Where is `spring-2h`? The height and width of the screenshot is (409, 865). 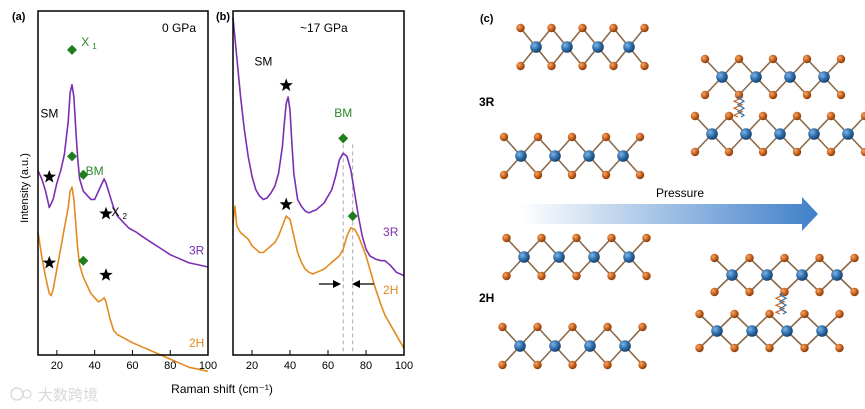 spring-2h is located at coordinates (780, 303).